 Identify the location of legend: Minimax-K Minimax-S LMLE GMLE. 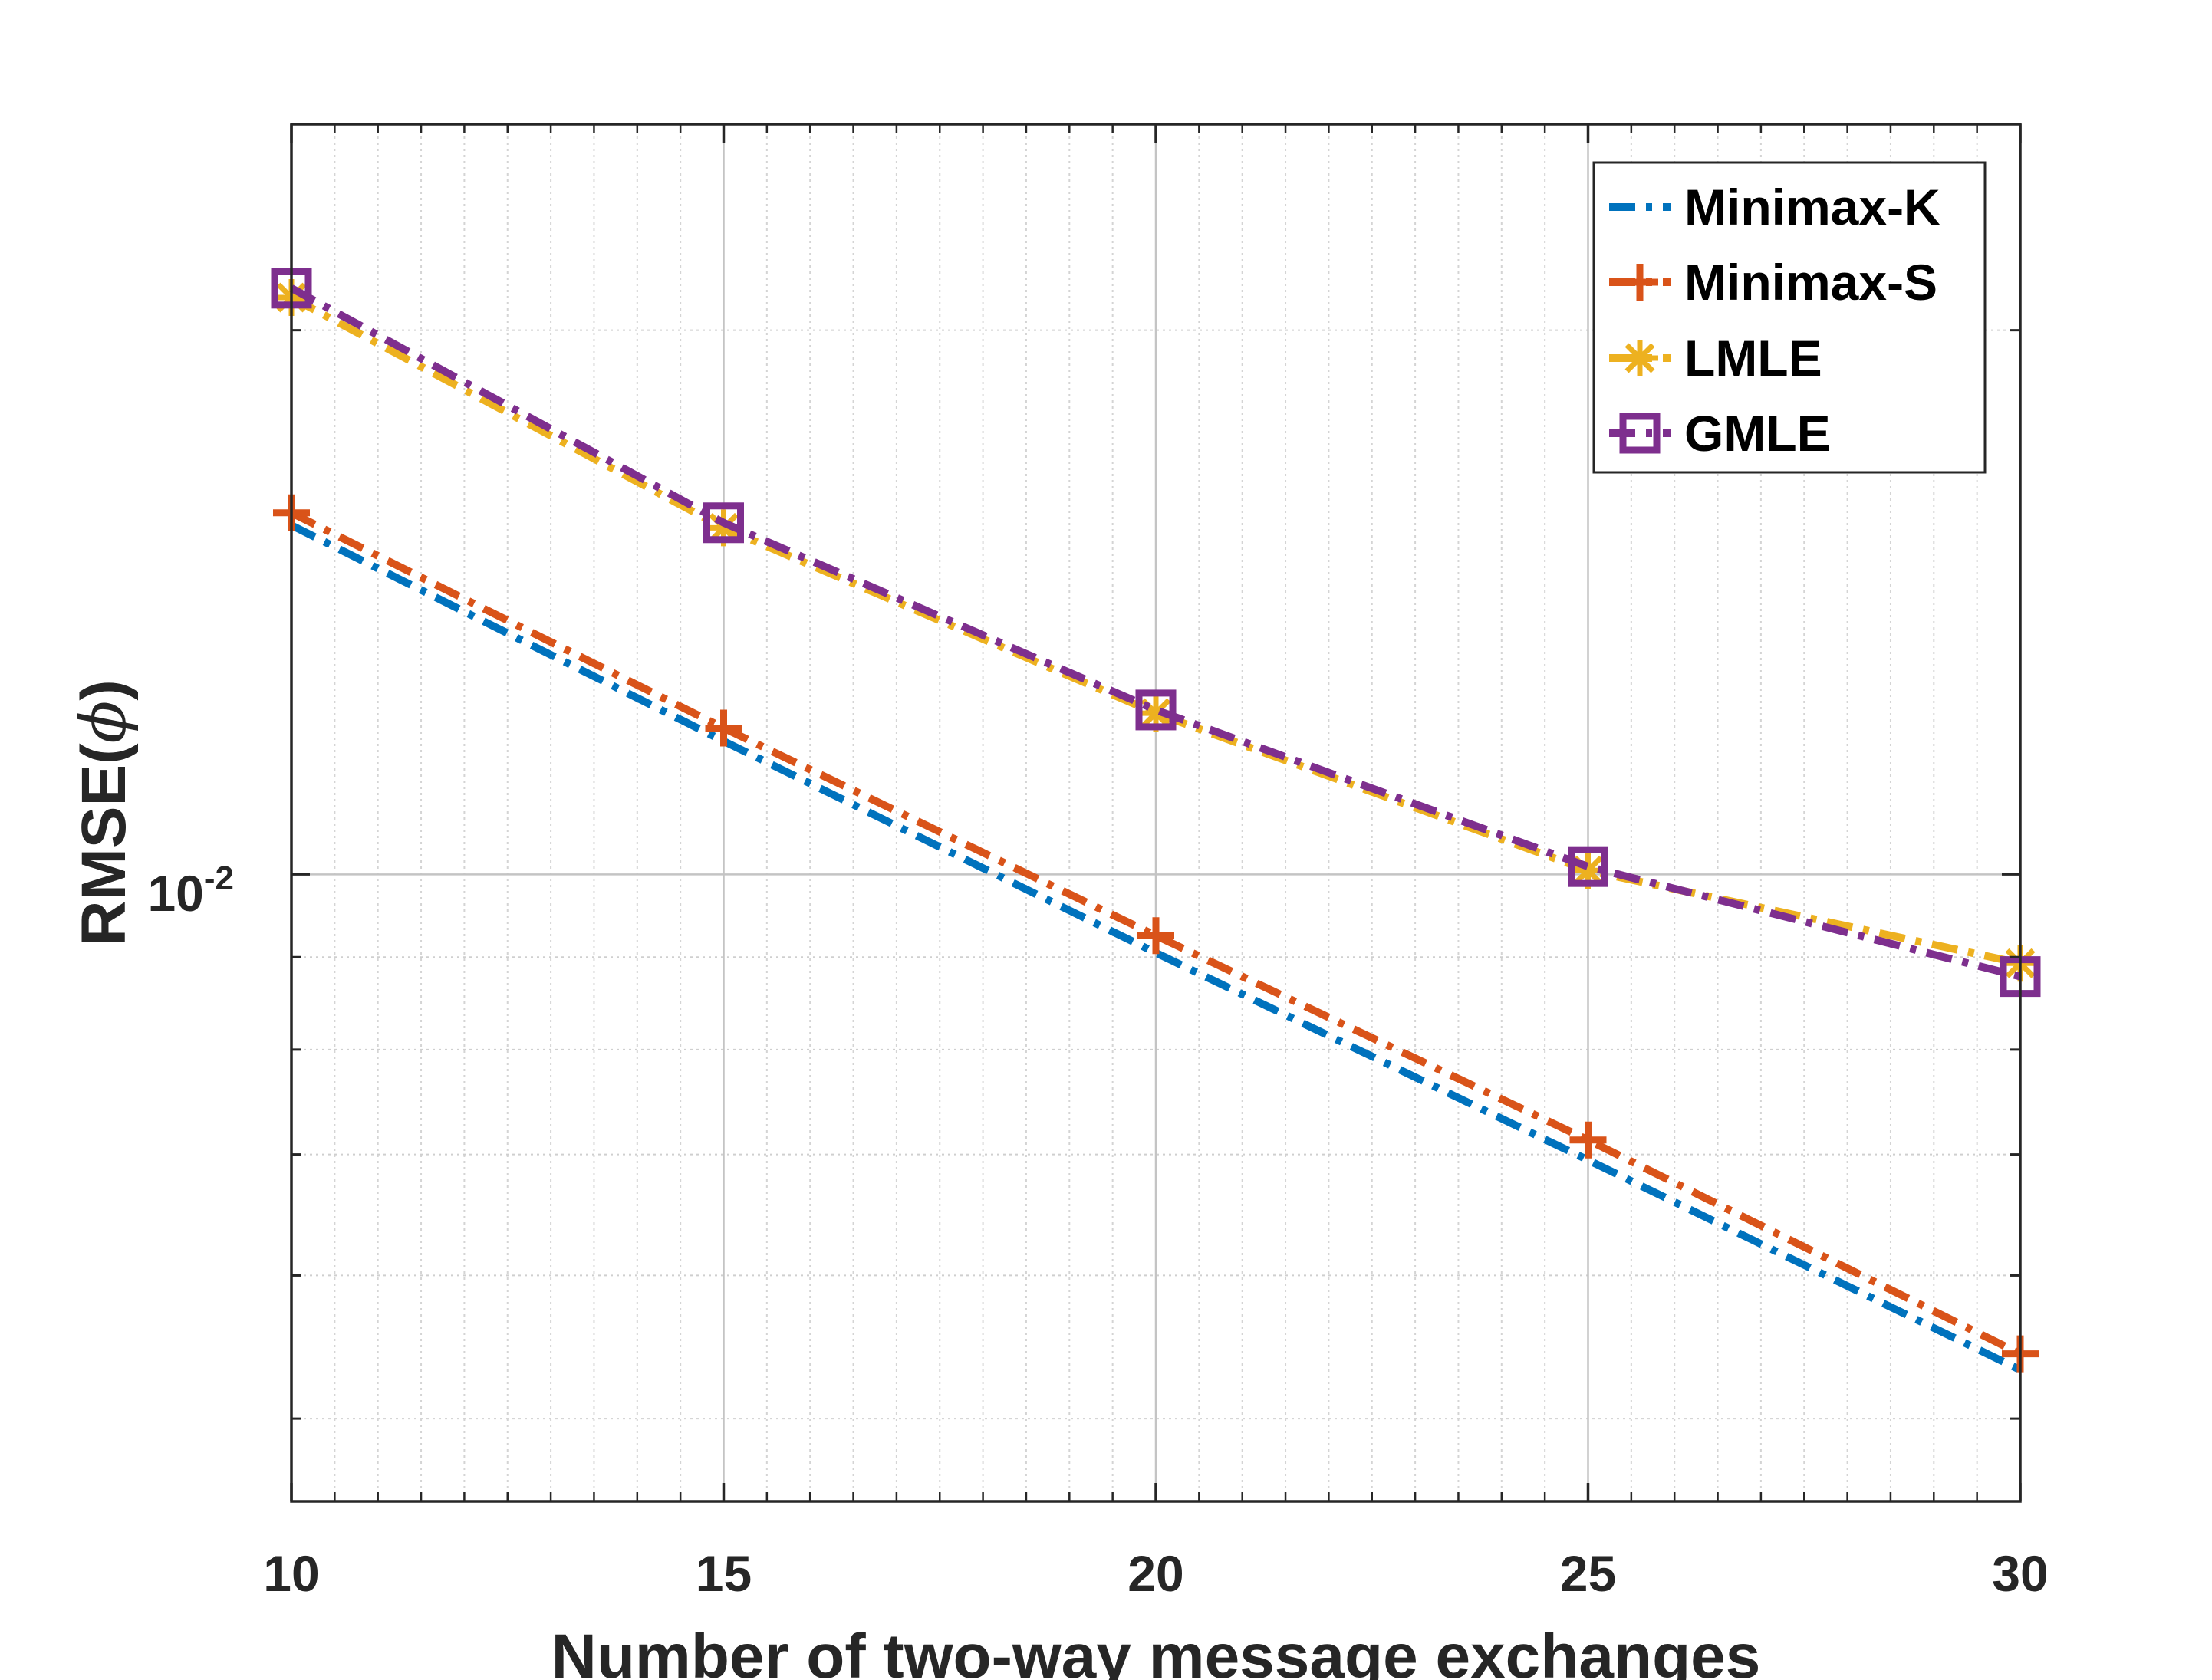
(1790, 317).